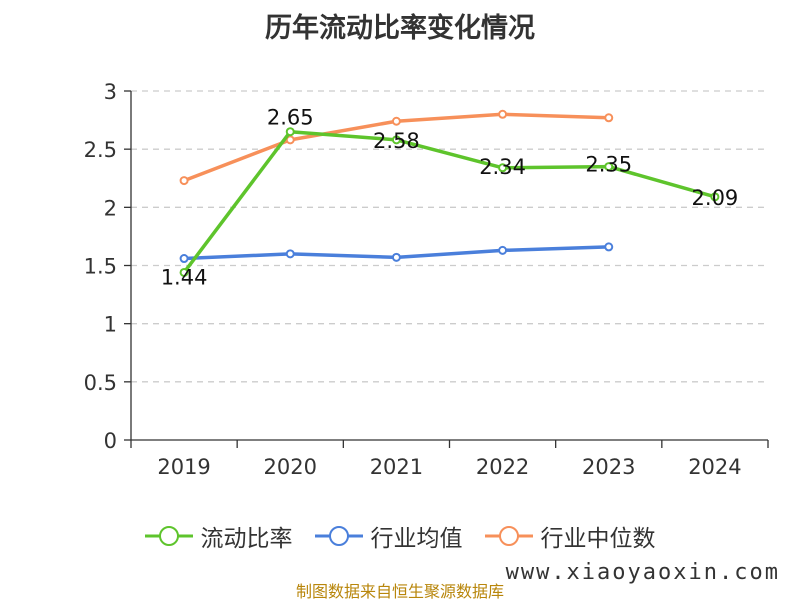 This screenshot has width=800, height=602. I want to click on data-label: 2.09, so click(715, 198).